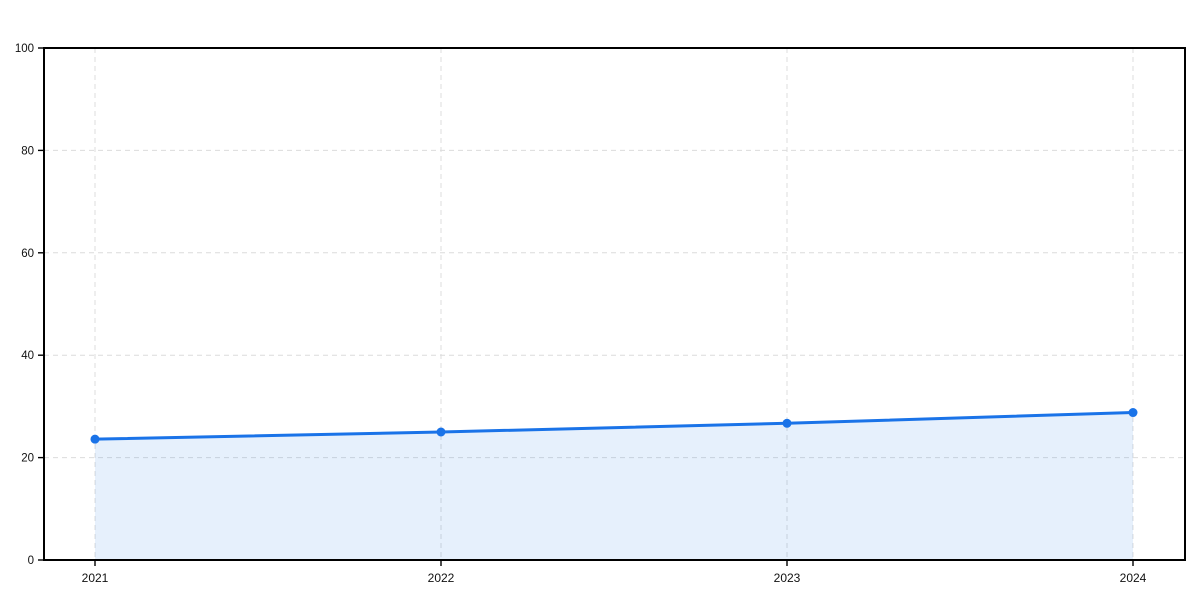 The width and height of the screenshot is (1200, 600). Describe the element at coordinates (29, 305) in the screenshot. I see `y-axis: 0 20 40 60 80 100` at that location.